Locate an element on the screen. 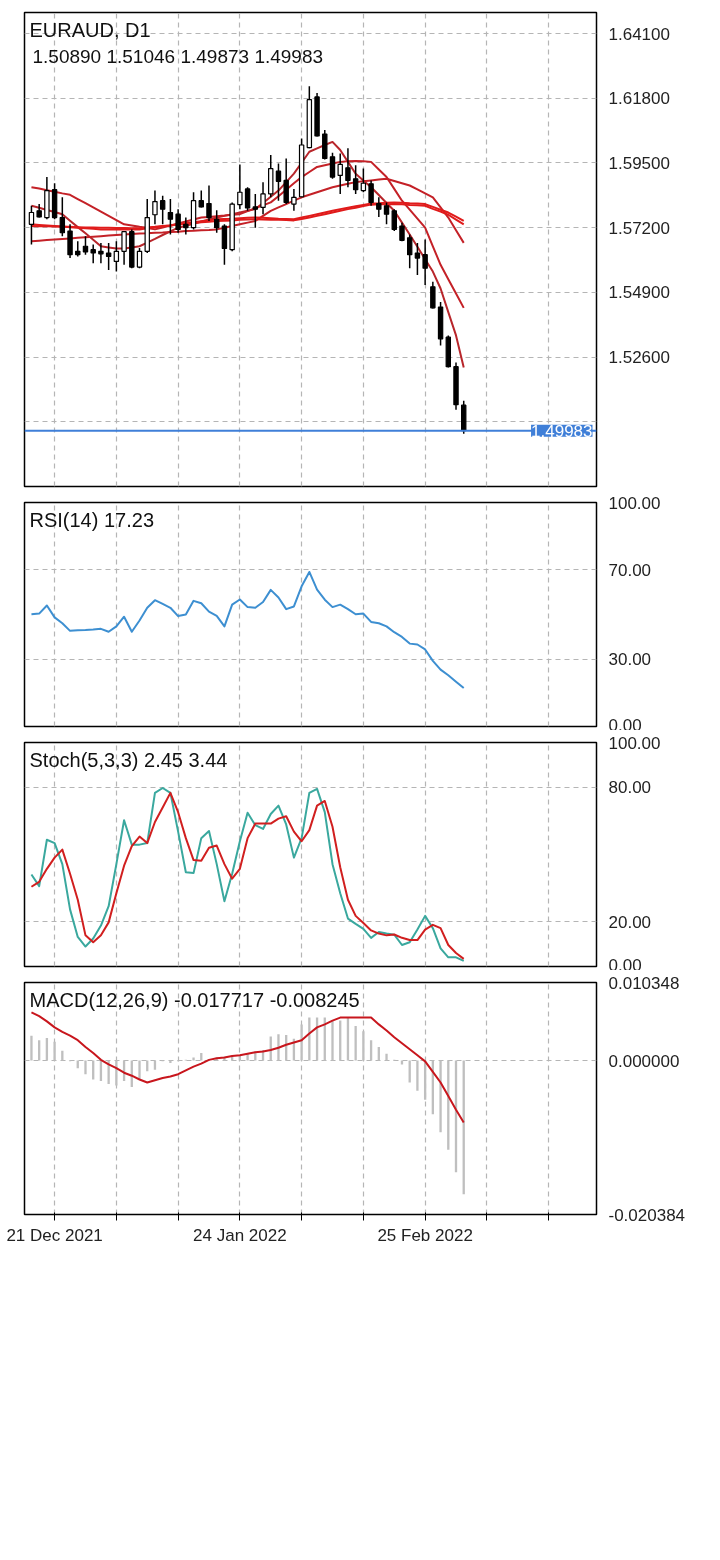  y-tick-label: 1.54900 is located at coordinates (639, 293).